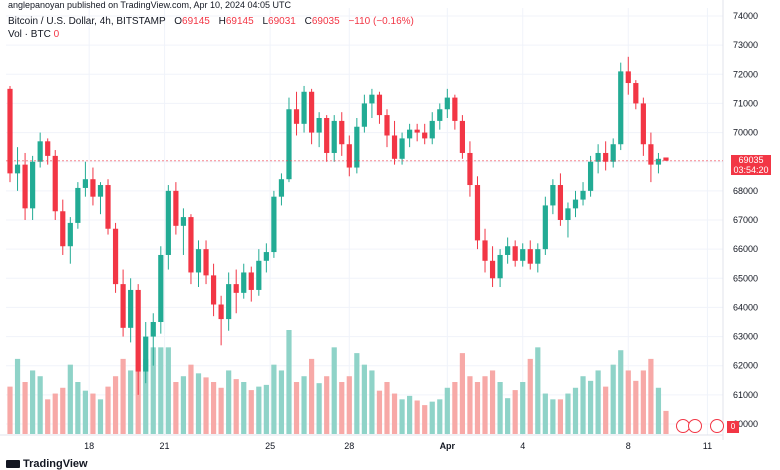  I want to click on low-label: L, so click(265, 21).